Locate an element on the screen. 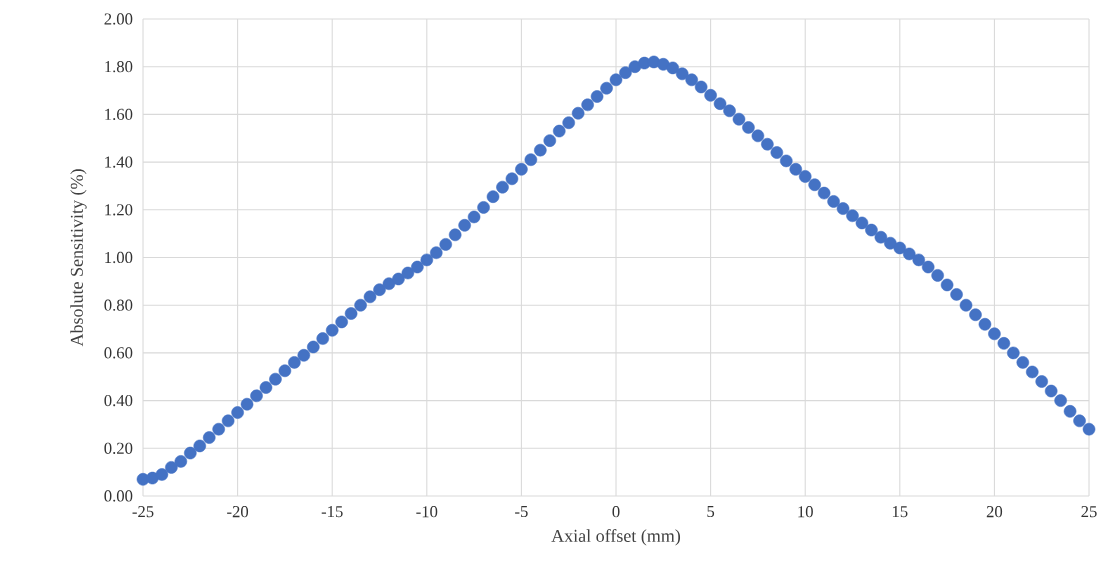 The width and height of the screenshot is (1112, 581). y-tick-label: 2.00 is located at coordinates (118, 19).